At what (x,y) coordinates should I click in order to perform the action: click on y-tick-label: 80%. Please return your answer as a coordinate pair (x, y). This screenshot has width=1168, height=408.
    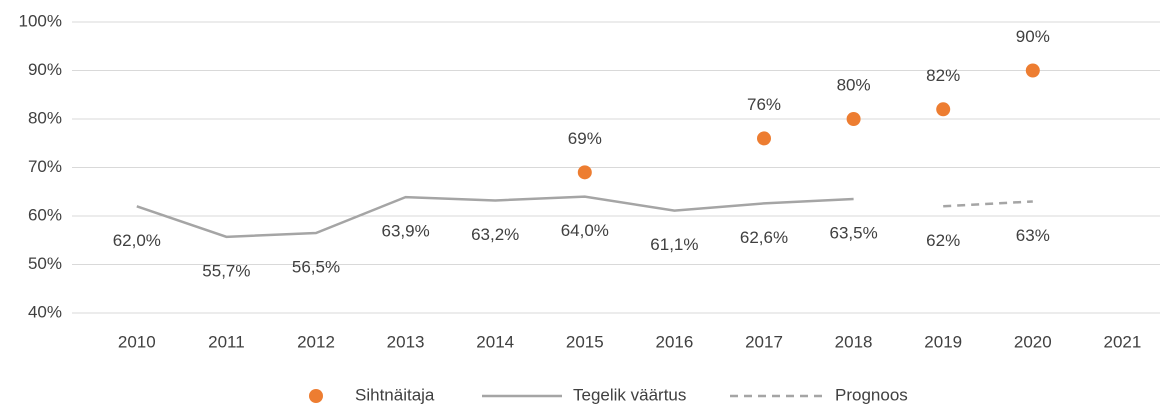
    Looking at the image, I should click on (45, 117).